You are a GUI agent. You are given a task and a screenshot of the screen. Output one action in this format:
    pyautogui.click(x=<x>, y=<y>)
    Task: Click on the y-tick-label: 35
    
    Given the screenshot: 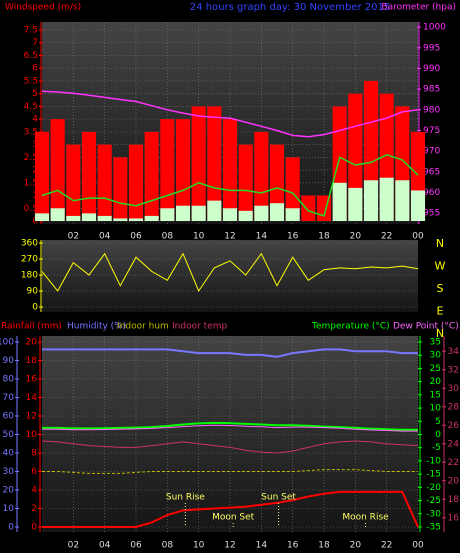 What is the action you would take?
    pyautogui.click(x=435, y=343)
    